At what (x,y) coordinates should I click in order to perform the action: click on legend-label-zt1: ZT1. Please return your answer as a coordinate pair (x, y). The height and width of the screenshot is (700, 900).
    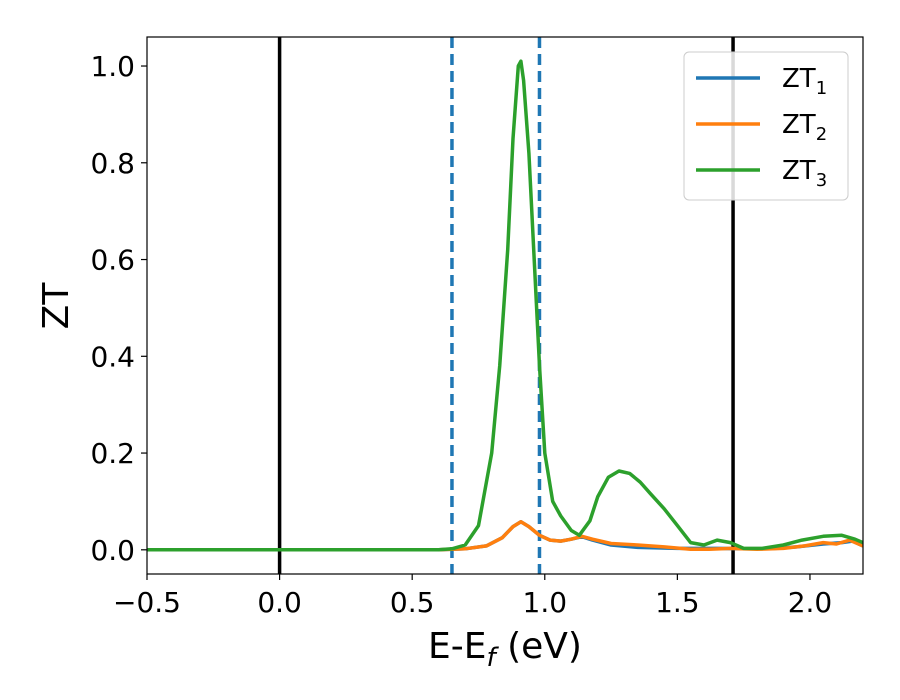
    Looking at the image, I should click on (804, 81).